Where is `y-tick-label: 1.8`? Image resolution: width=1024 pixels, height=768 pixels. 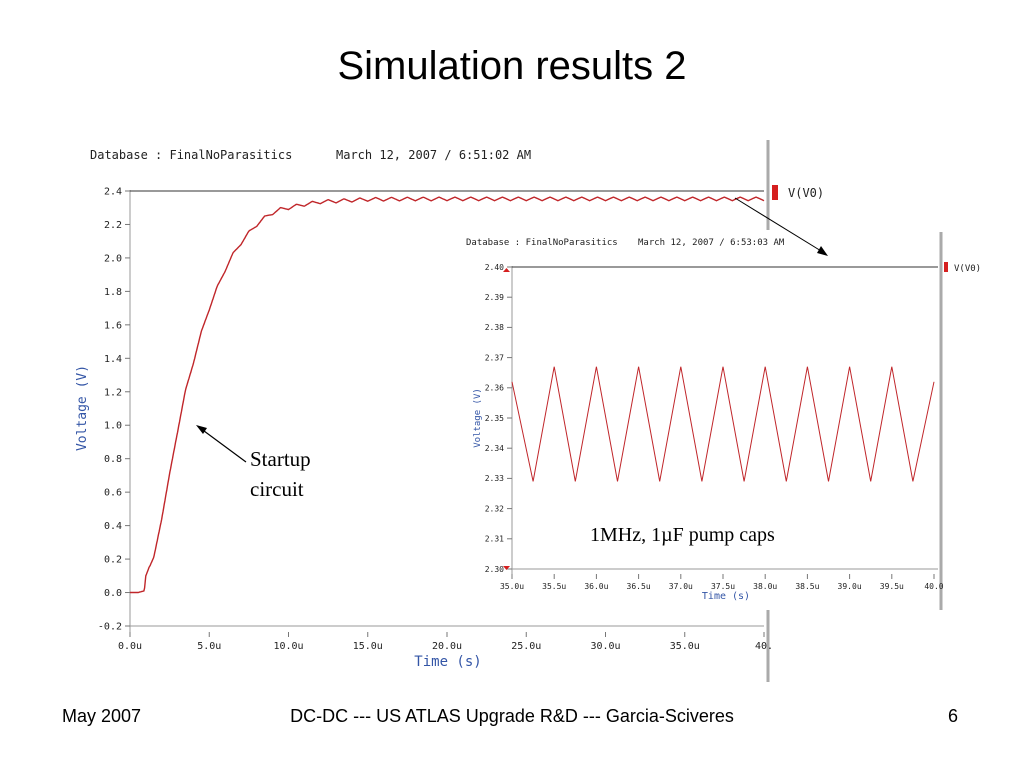
y-tick-label: 1.8 is located at coordinates (113, 292).